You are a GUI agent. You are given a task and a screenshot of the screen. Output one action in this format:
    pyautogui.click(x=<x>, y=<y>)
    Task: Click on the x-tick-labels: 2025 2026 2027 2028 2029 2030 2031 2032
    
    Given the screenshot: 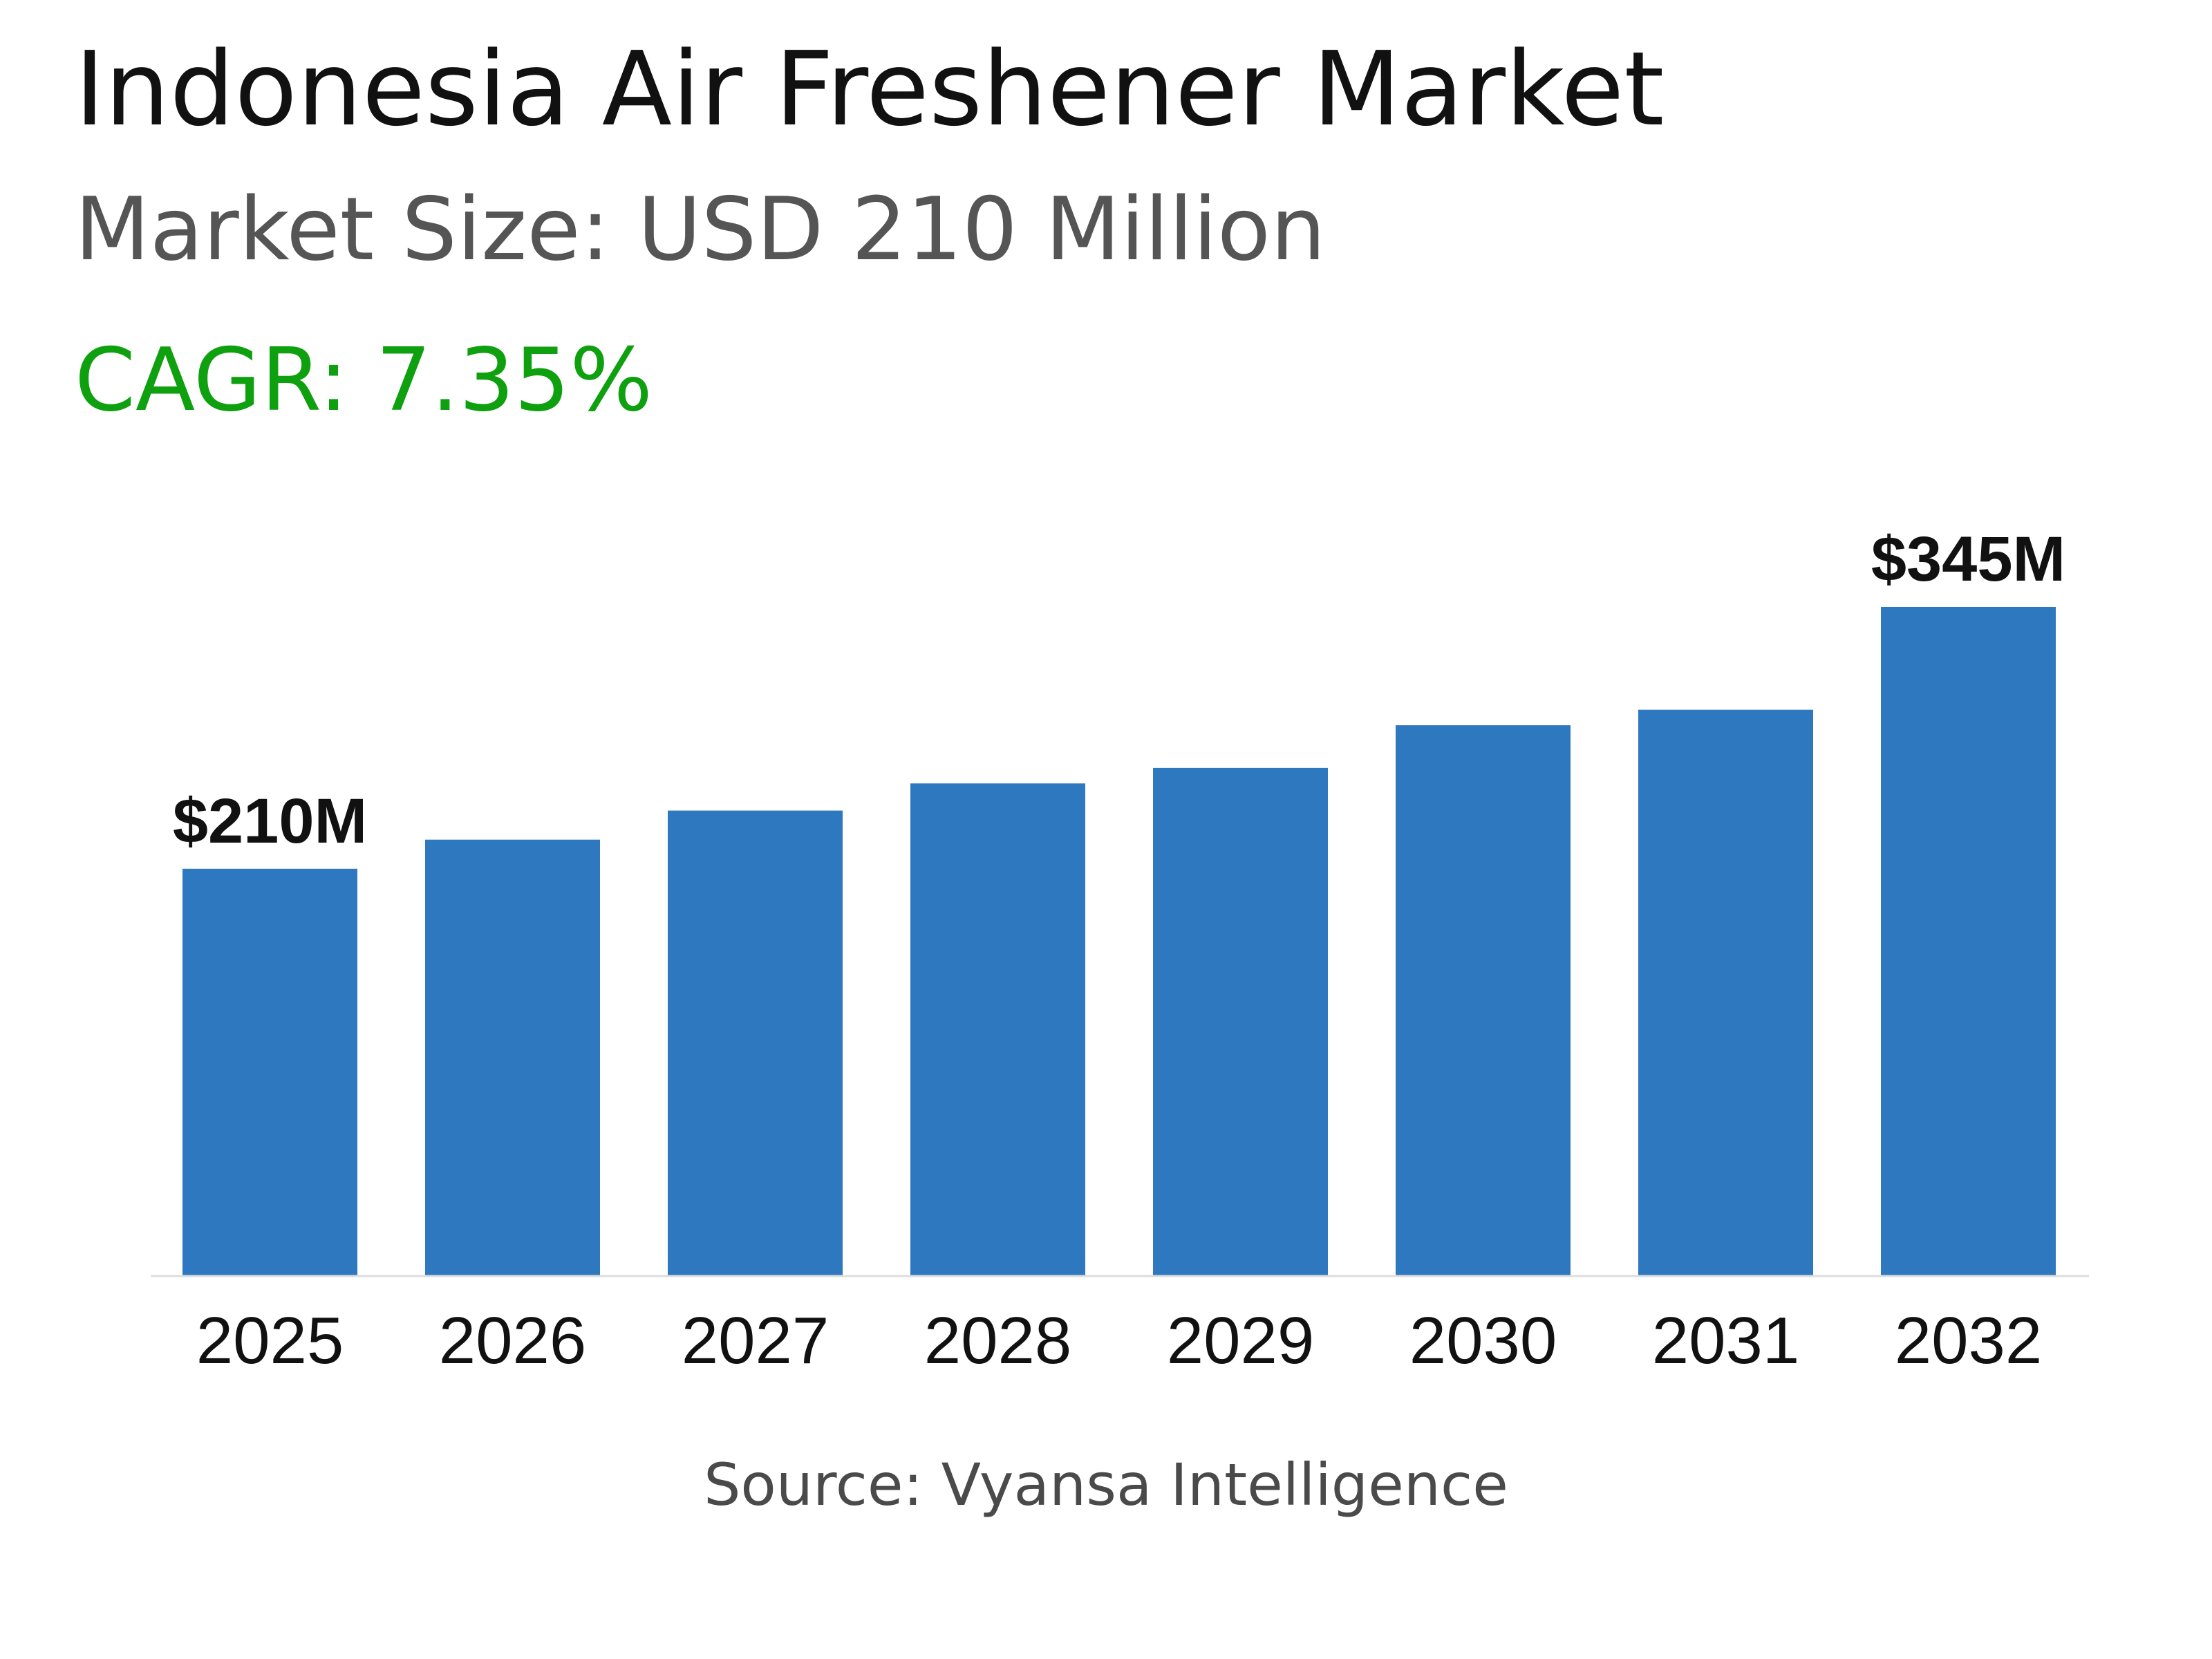 What is the action you would take?
    pyautogui.click(x=1119, y=1341)
    